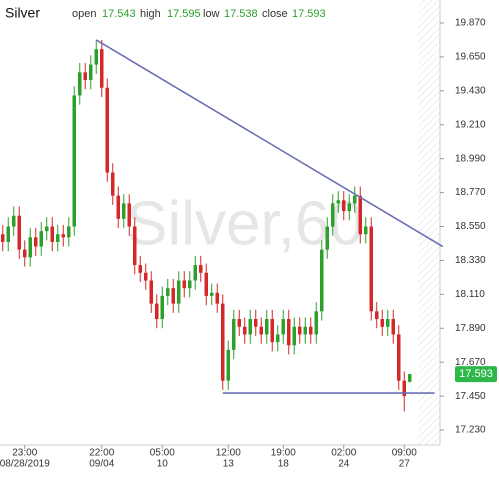 The width and height of the screenshot is (499, 479). What do you see at coordinates (22, 13) in the screenshot?
I see `chart-title: Silver` at bounding box center [22, 13].